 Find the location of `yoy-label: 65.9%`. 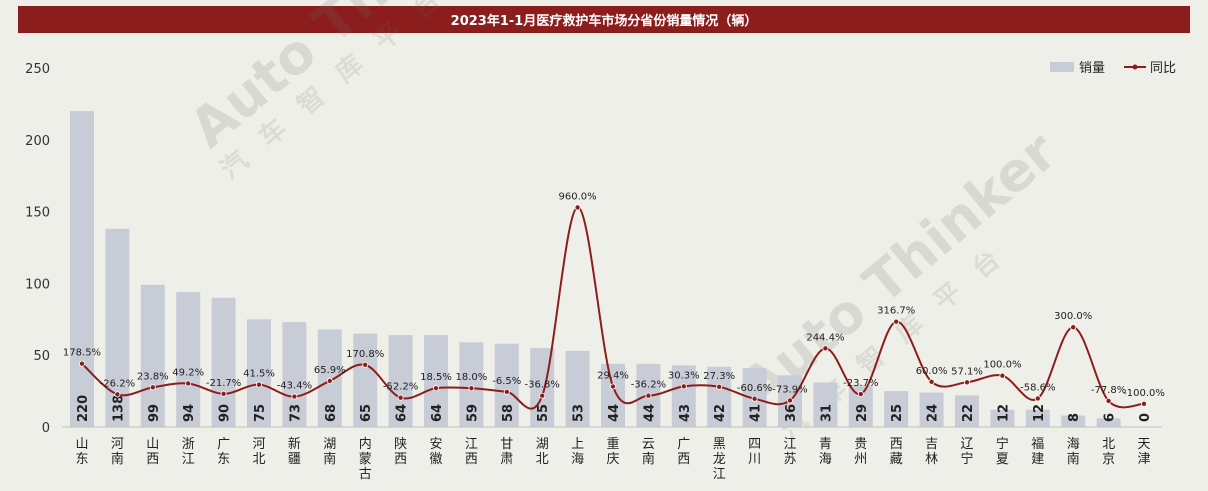

yoy-label: 65.9% is located at coordinates (330, 370).